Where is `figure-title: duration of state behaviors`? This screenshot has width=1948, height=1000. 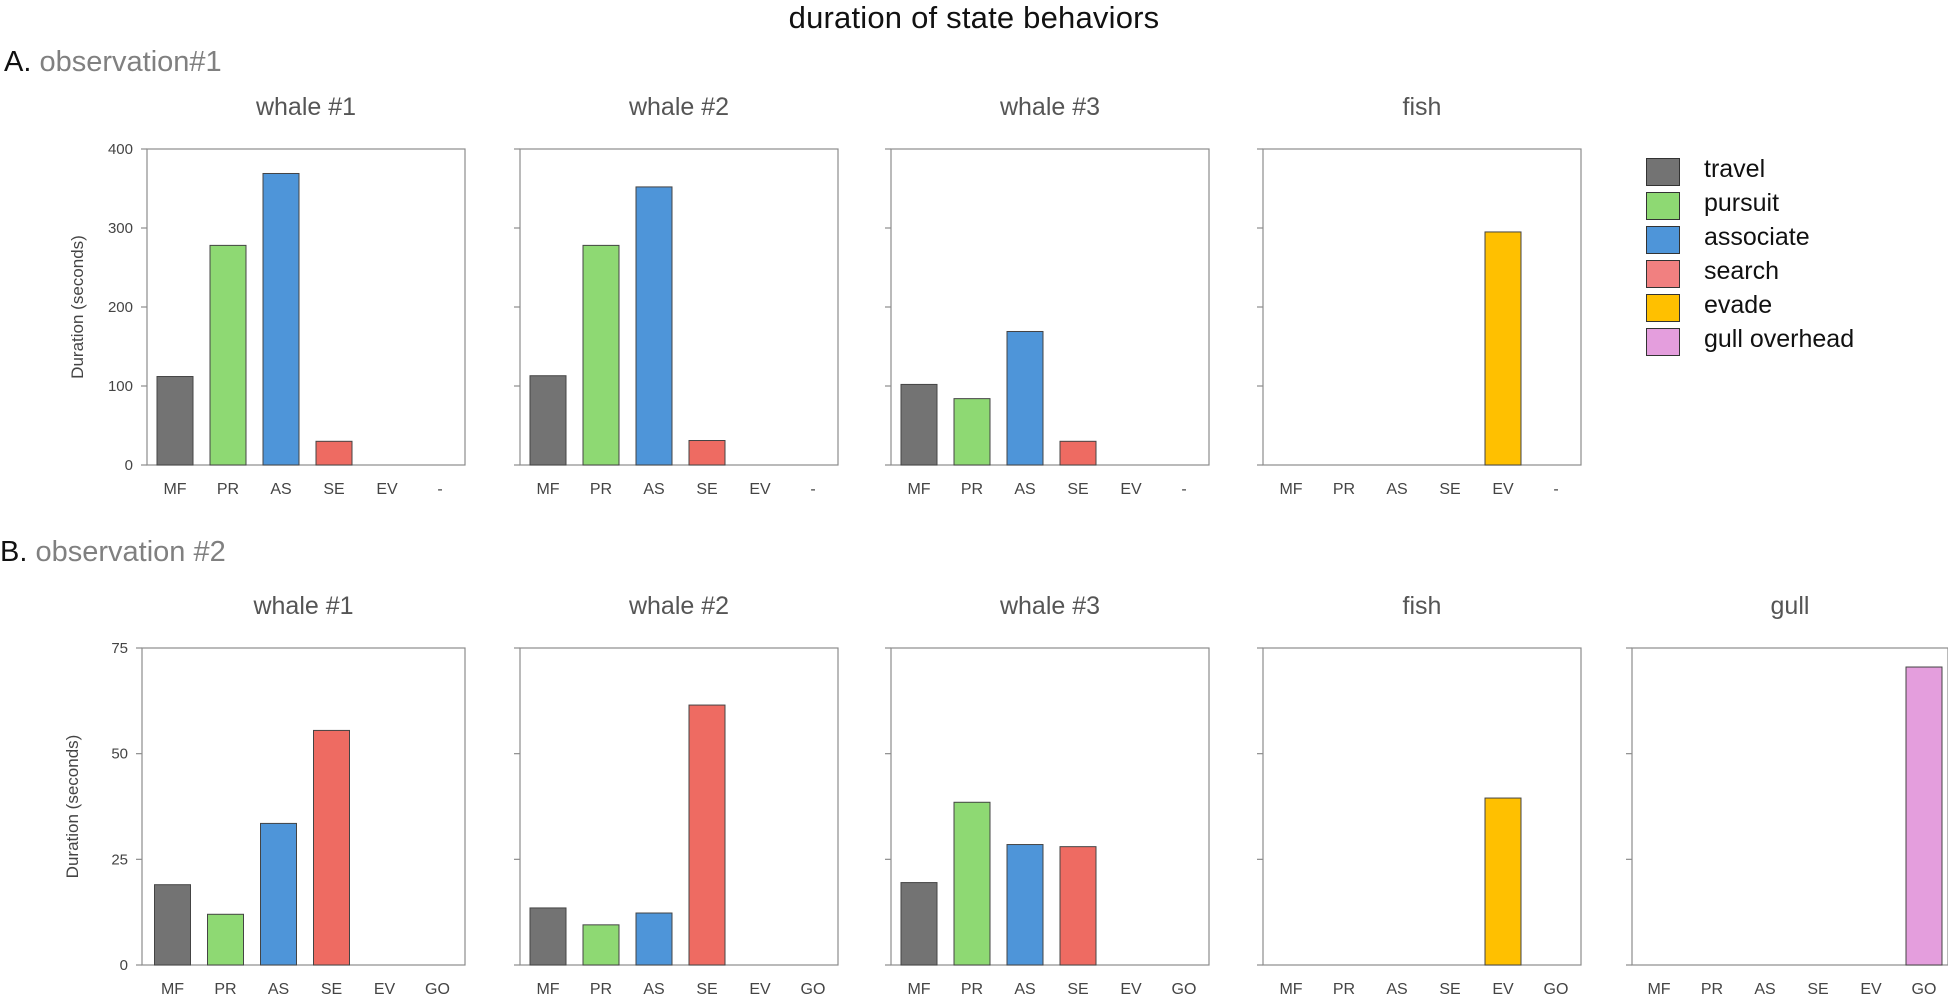
figure-title: duration of state behaviors is located at coordinates (974, 17).